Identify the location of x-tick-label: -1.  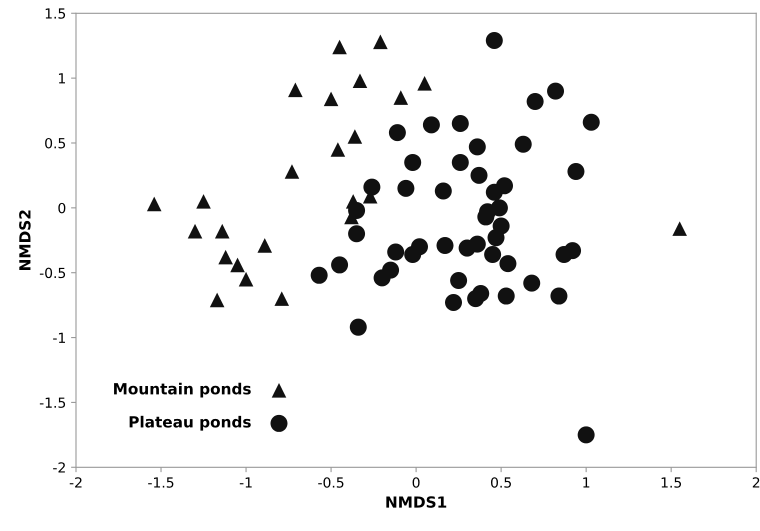
(246, 482).